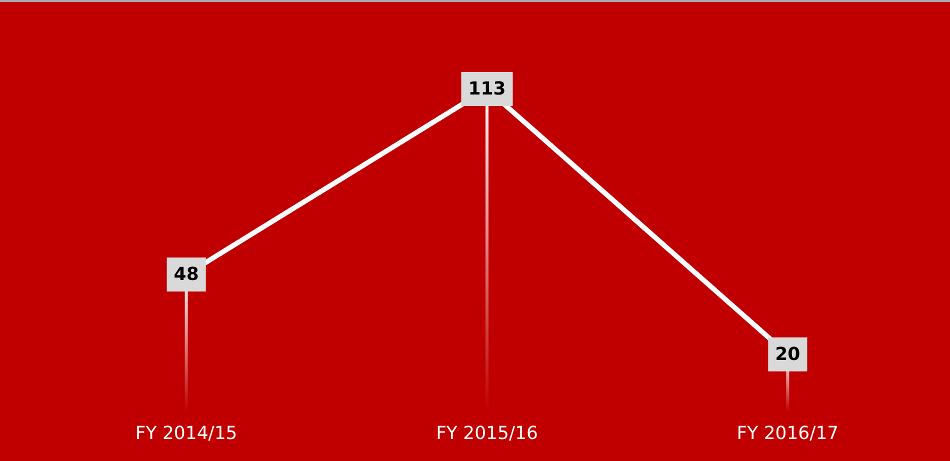 This screenshot has height=461, width=950. What do you see at coordinates (787, 355) in the screenshot?
I see `data-label: 20` at bounding box center [787, 355].